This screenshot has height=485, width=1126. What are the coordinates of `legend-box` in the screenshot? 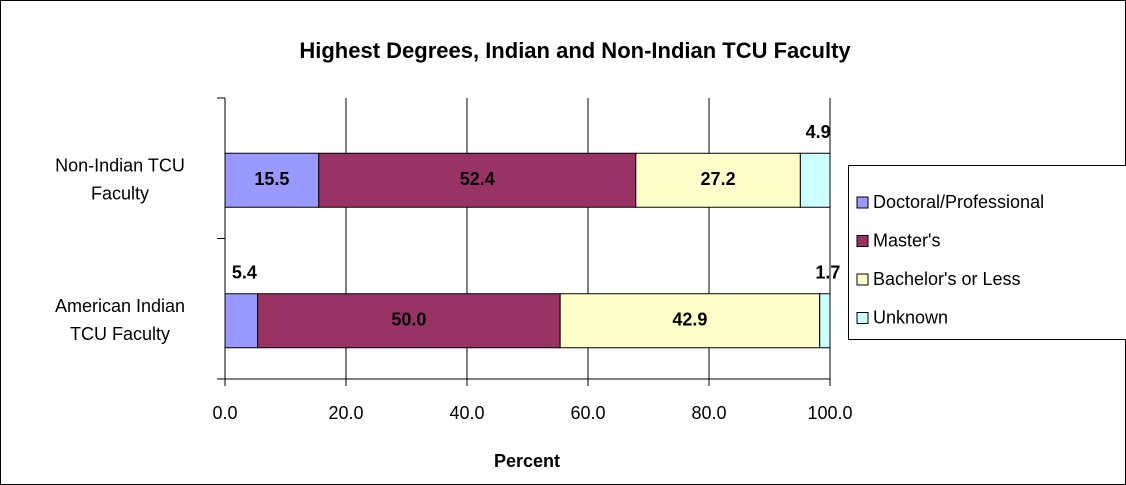 It's located at (987, 252).